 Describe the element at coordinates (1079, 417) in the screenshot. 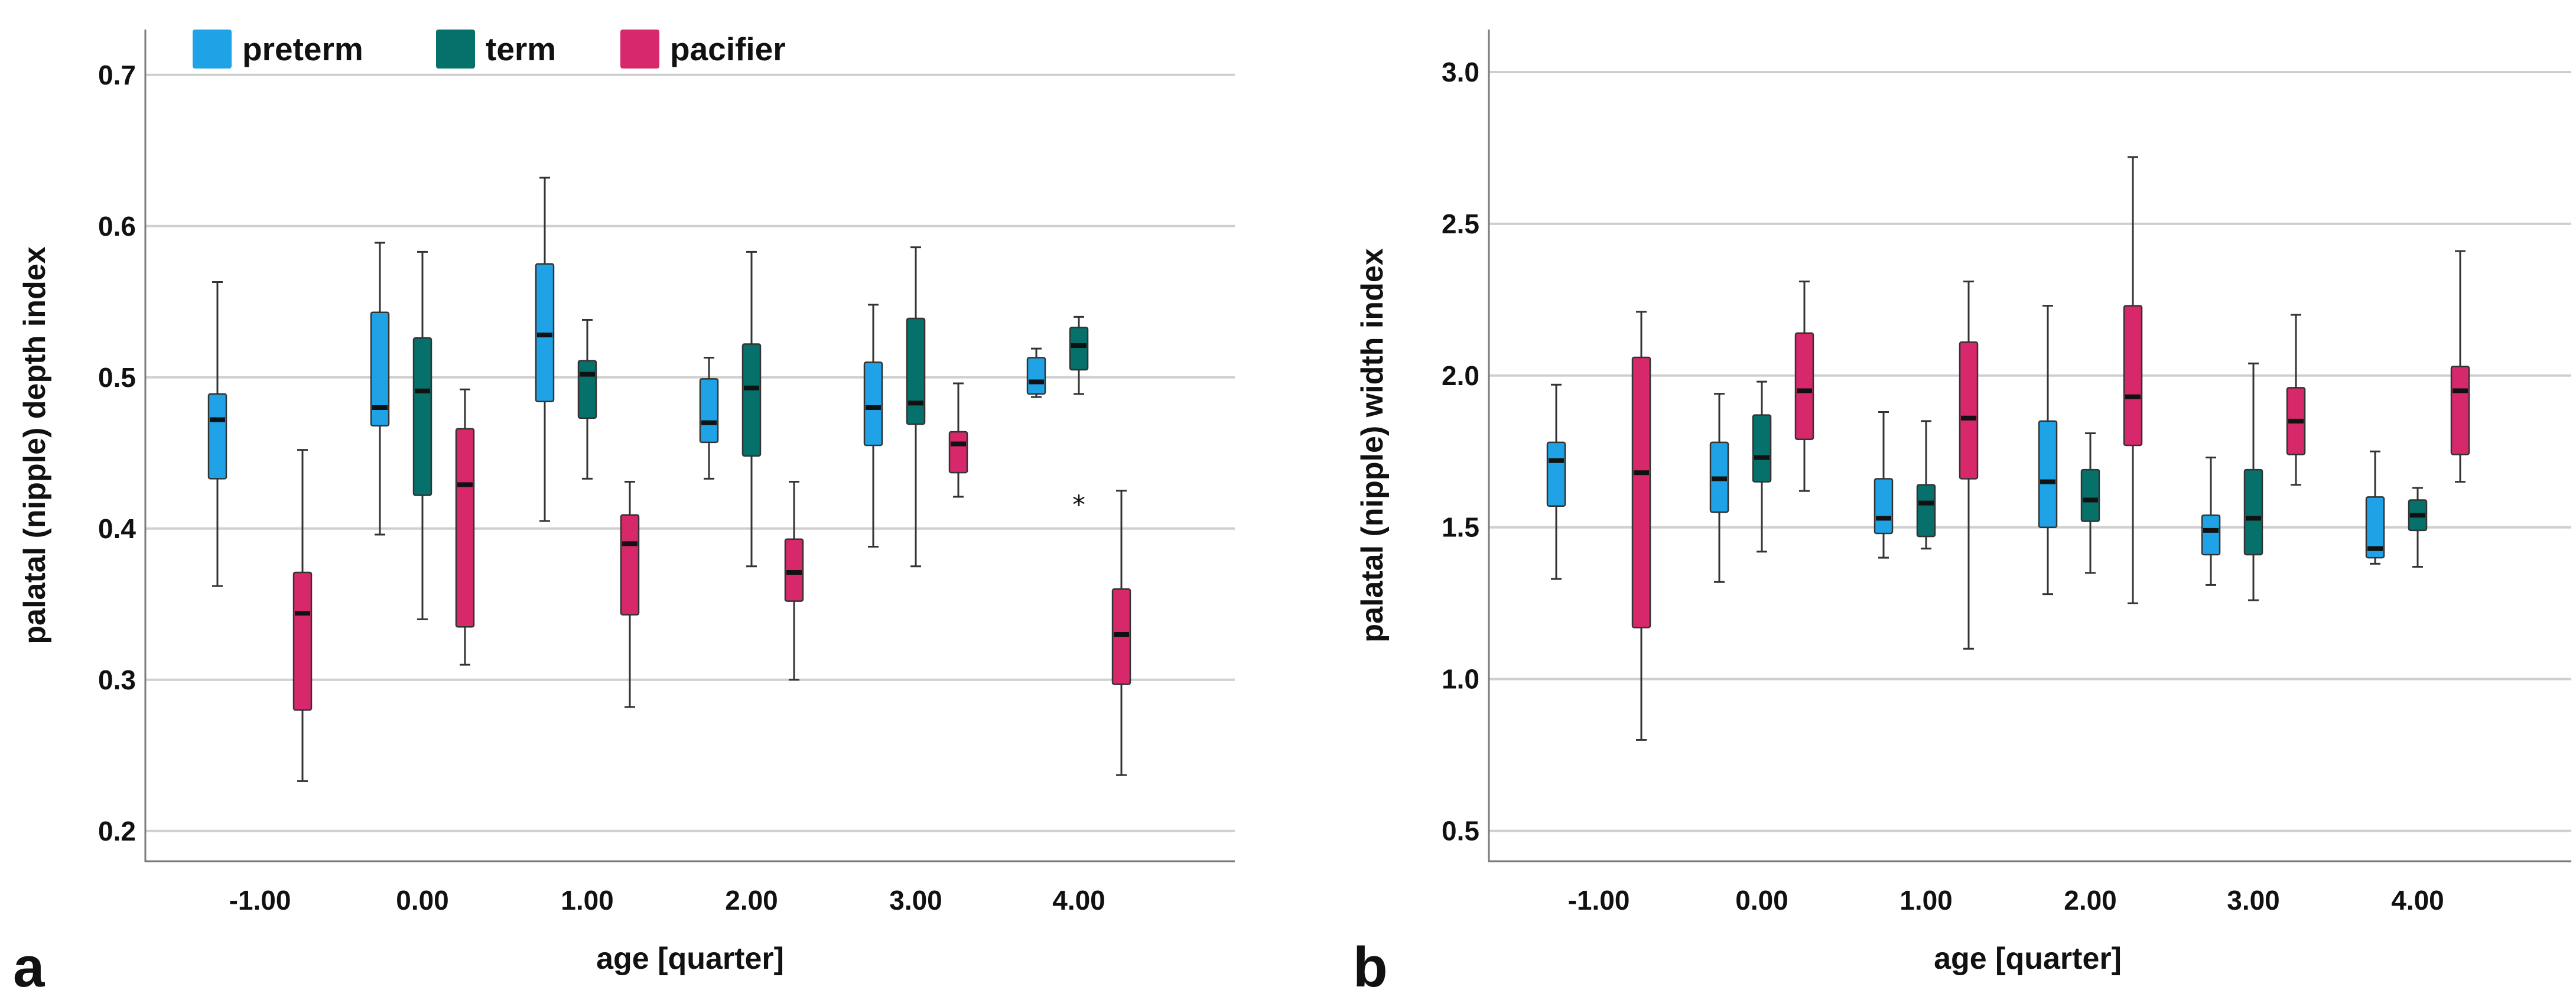

I see `box-term-4.00: *` at that location.